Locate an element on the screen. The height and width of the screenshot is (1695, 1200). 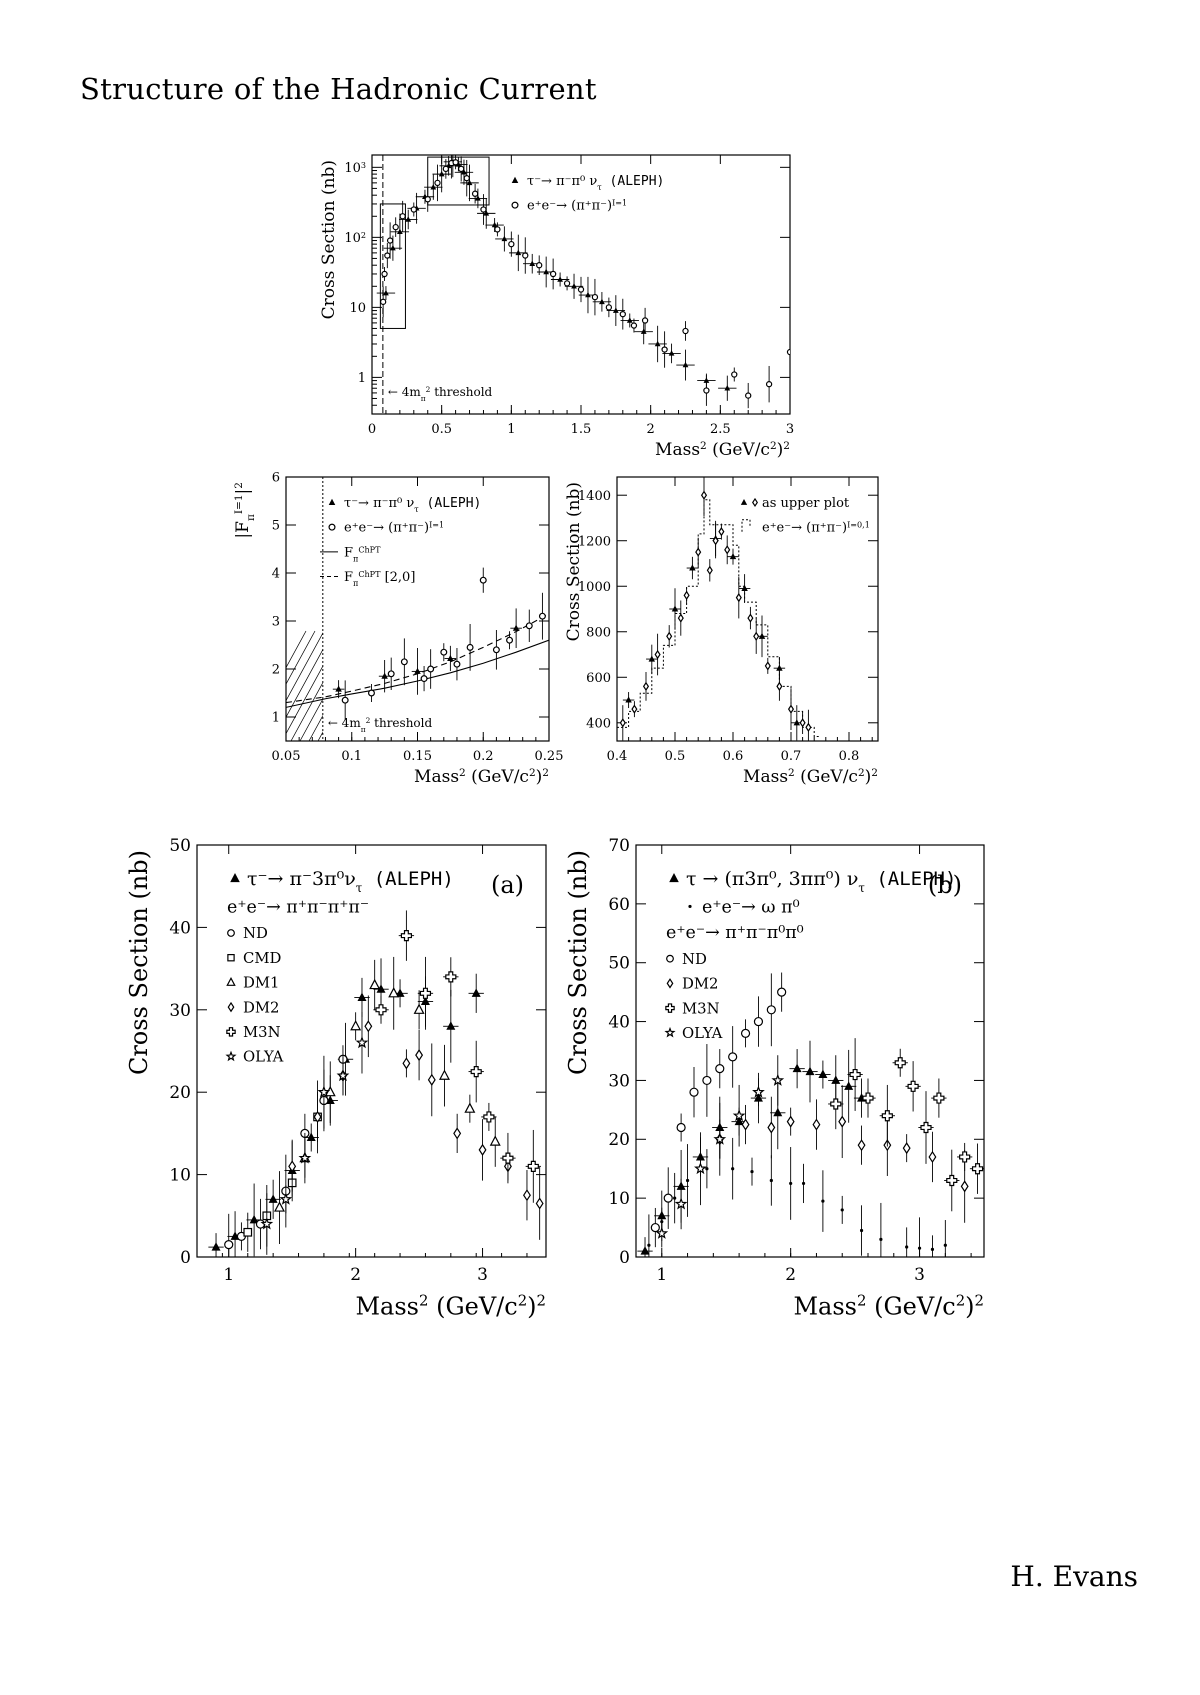
legend-text: OLYA is located at coordinates (702, 1033).